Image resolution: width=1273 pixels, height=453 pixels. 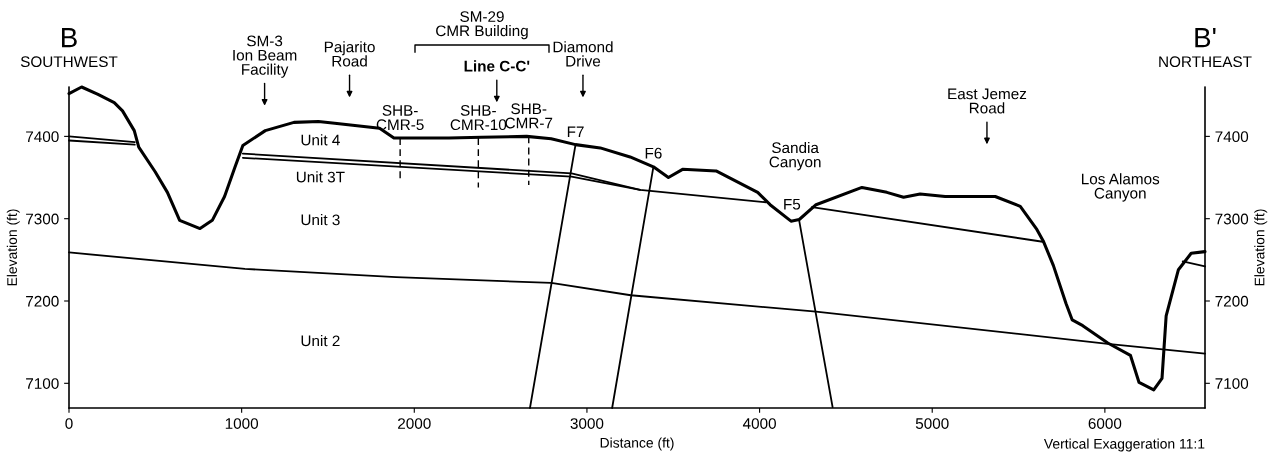 What do you see at coordinates (1232, 219) in the screenshot?
I see `y2-tick-label: 7300` at bounding box center [1232, 219].